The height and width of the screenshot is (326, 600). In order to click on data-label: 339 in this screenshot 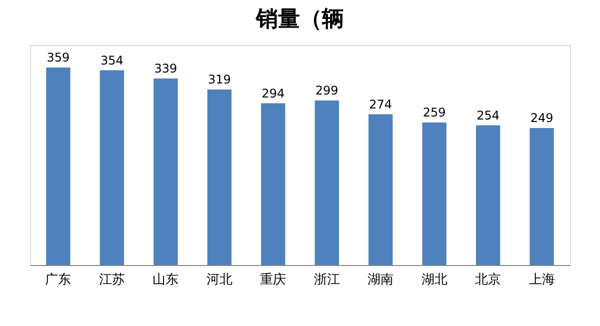, I will do `click(166, 69)`.